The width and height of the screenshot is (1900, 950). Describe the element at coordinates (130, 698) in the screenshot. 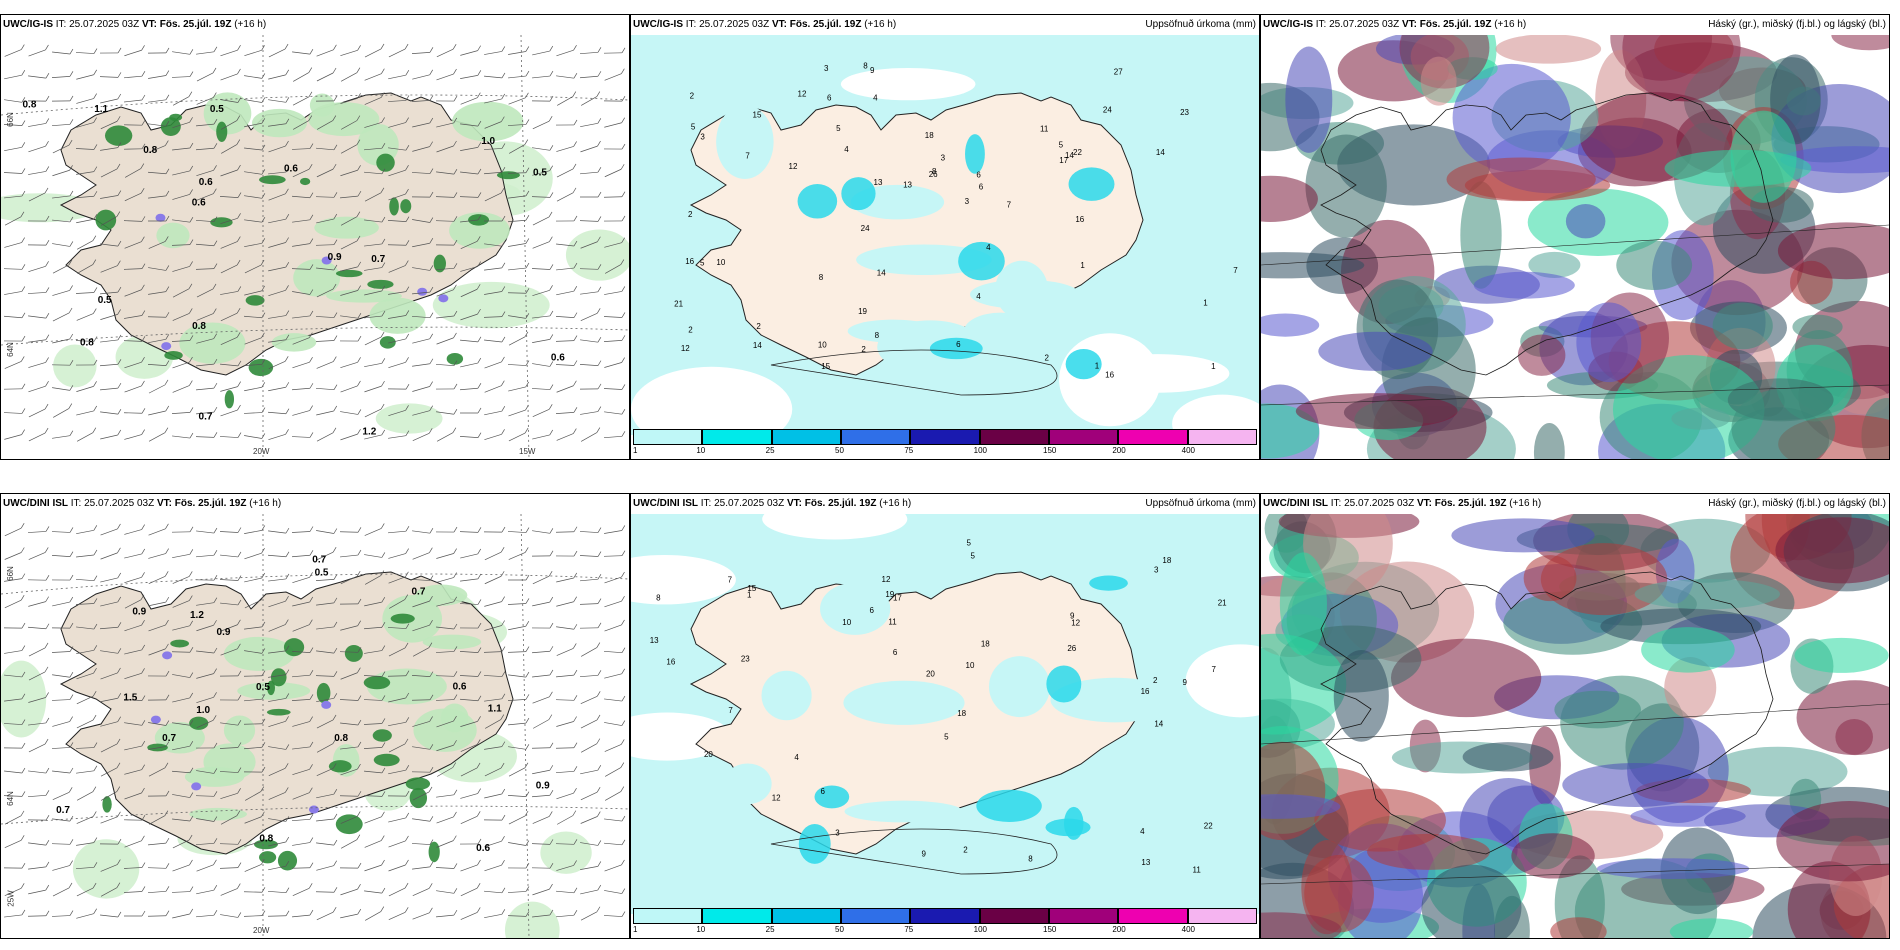

I see `rain-label: 1.5` at that location.